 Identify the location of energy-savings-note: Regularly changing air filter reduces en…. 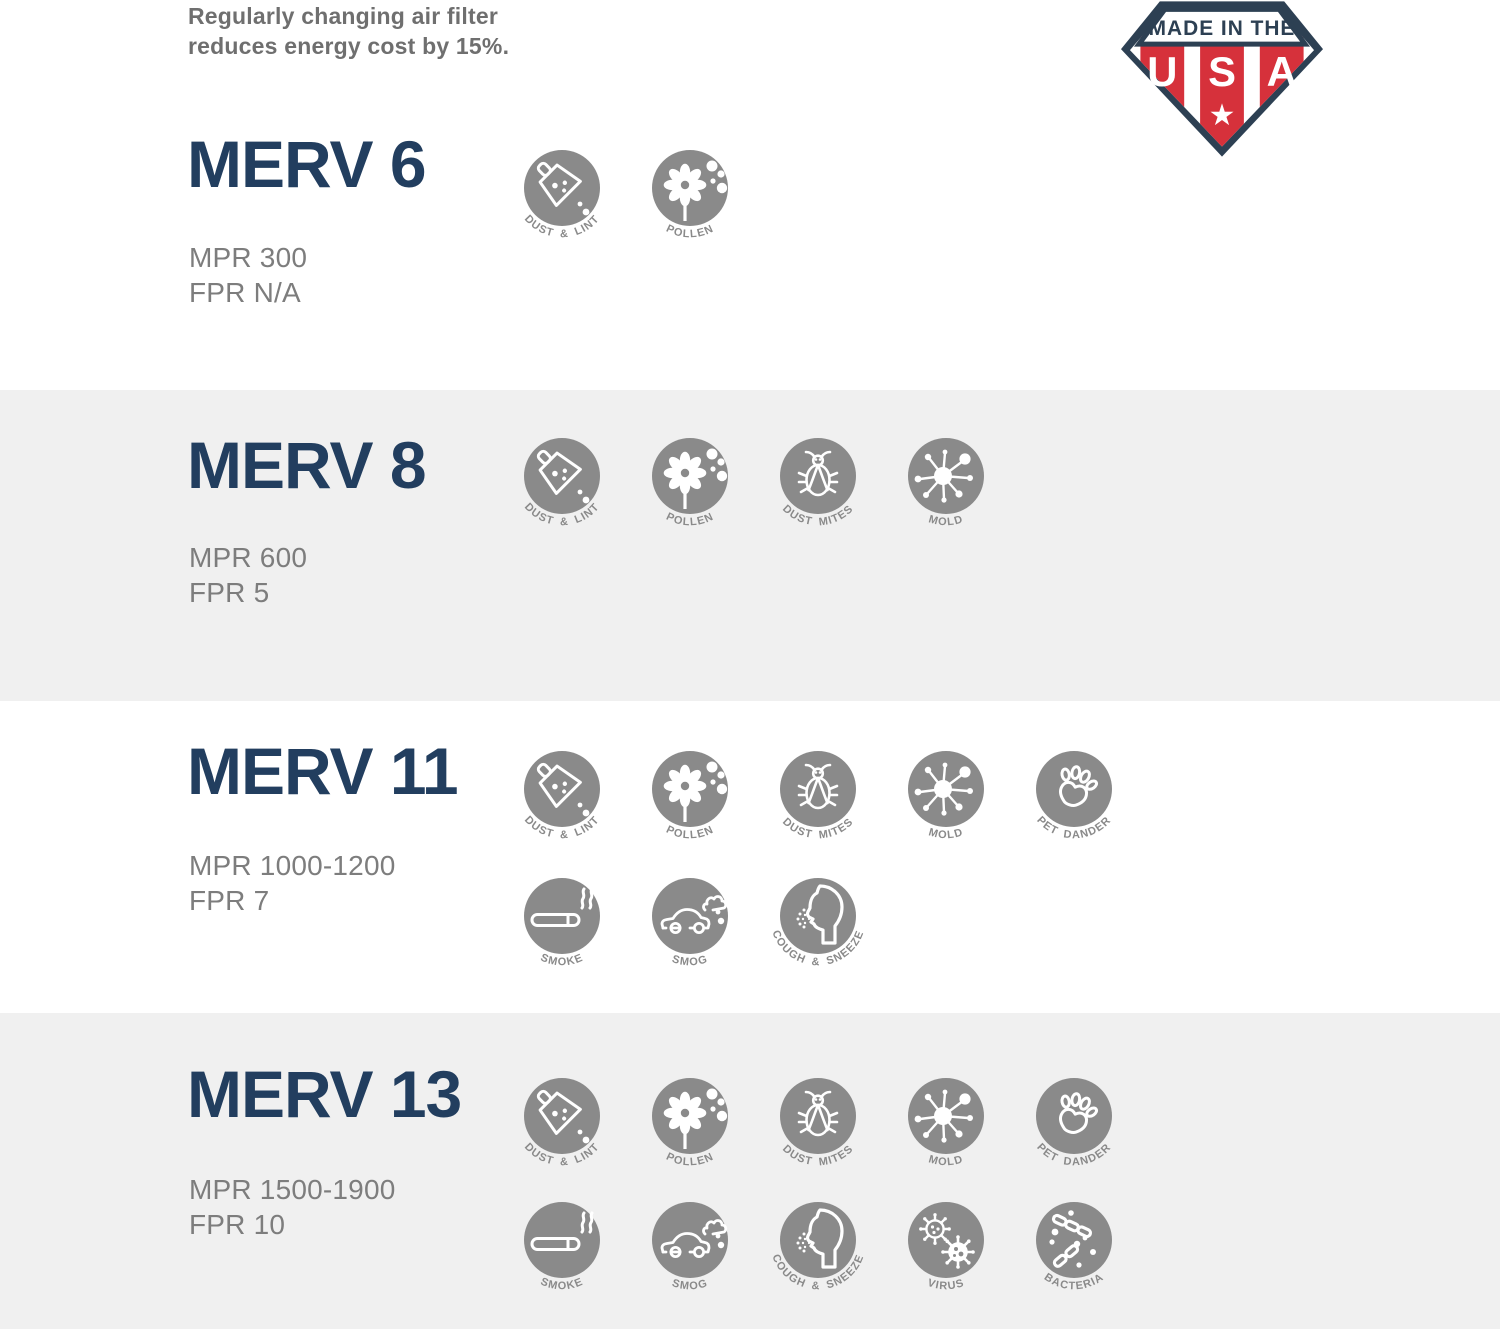
(348, 31).